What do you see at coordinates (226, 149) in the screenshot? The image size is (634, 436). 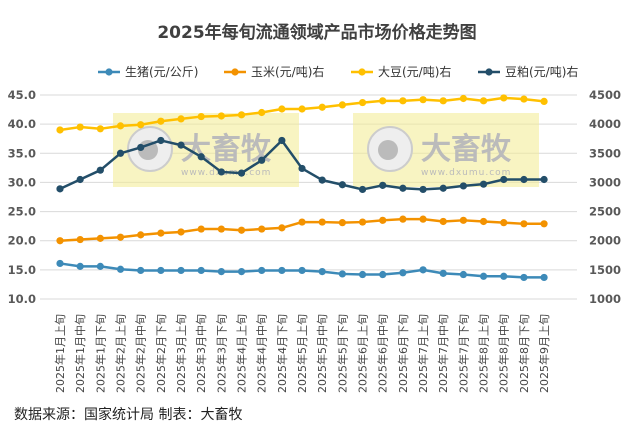 I see `watermark-brand: 大畜牧` at bounding box center [226, 149].